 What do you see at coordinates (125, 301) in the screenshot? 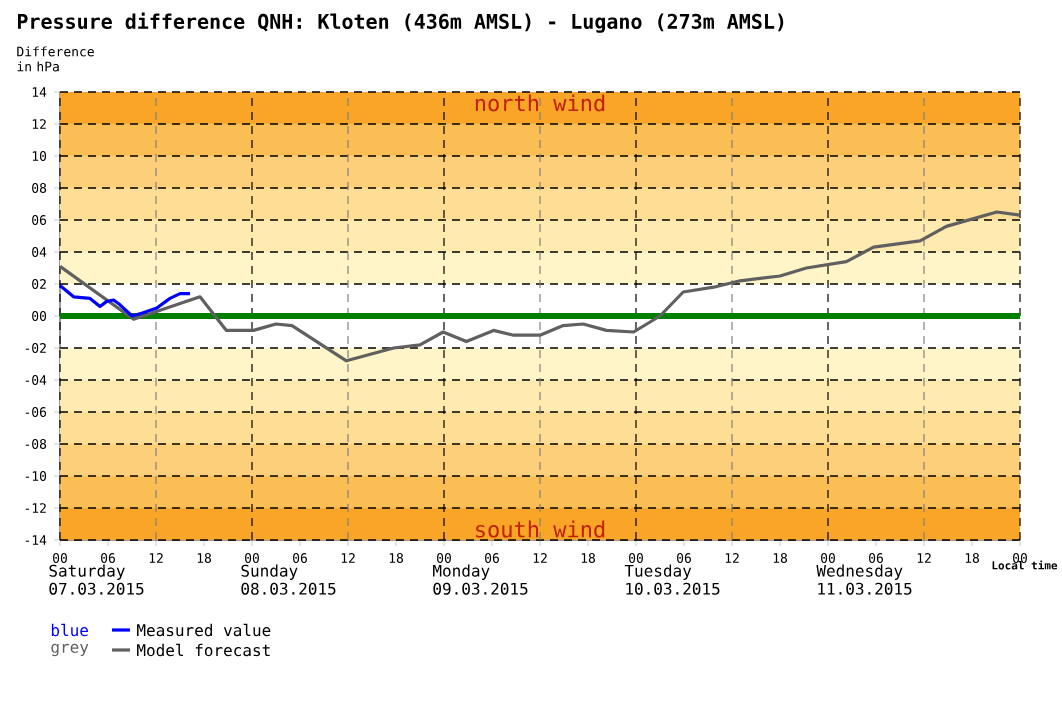
I see `line-series` at bounding box center [125, 301].